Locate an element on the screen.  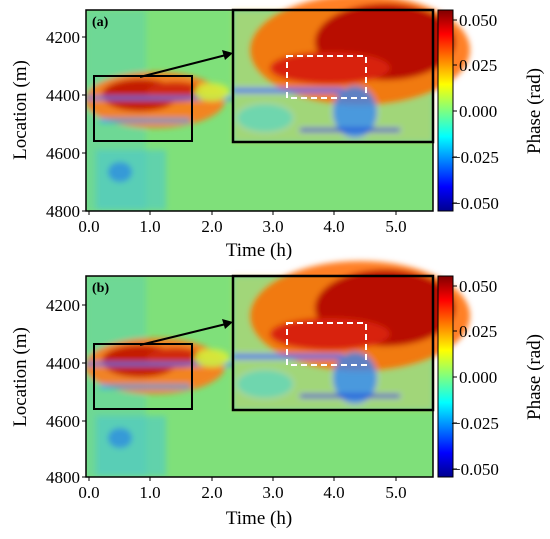
panel-label-a: (a) is located at coordinates (100, 22).